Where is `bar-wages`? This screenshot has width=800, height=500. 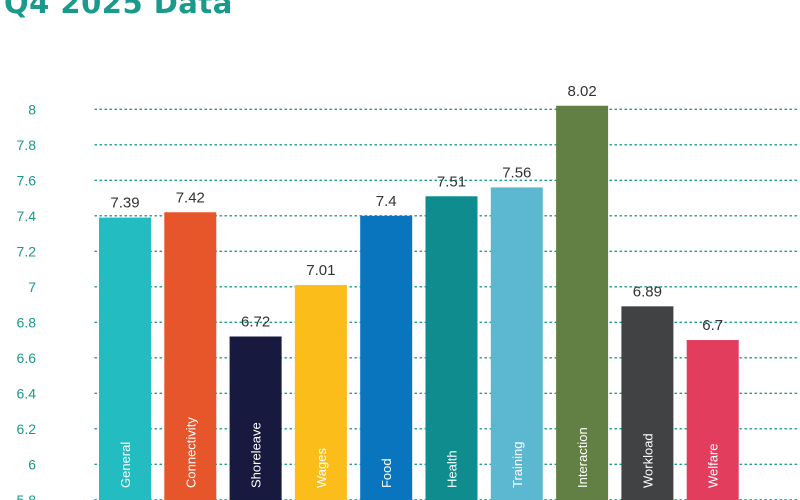
bar-wages is located at coordinates (320, 392).